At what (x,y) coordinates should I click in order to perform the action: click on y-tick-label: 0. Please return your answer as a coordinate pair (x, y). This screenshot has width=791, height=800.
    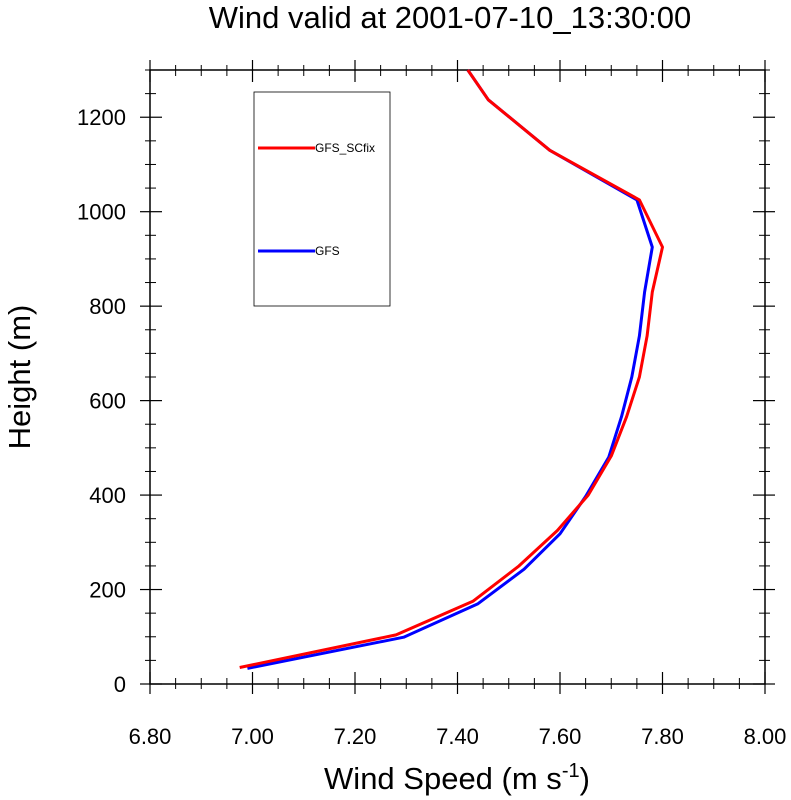
    Looking at the image, I should click on (120, 684).